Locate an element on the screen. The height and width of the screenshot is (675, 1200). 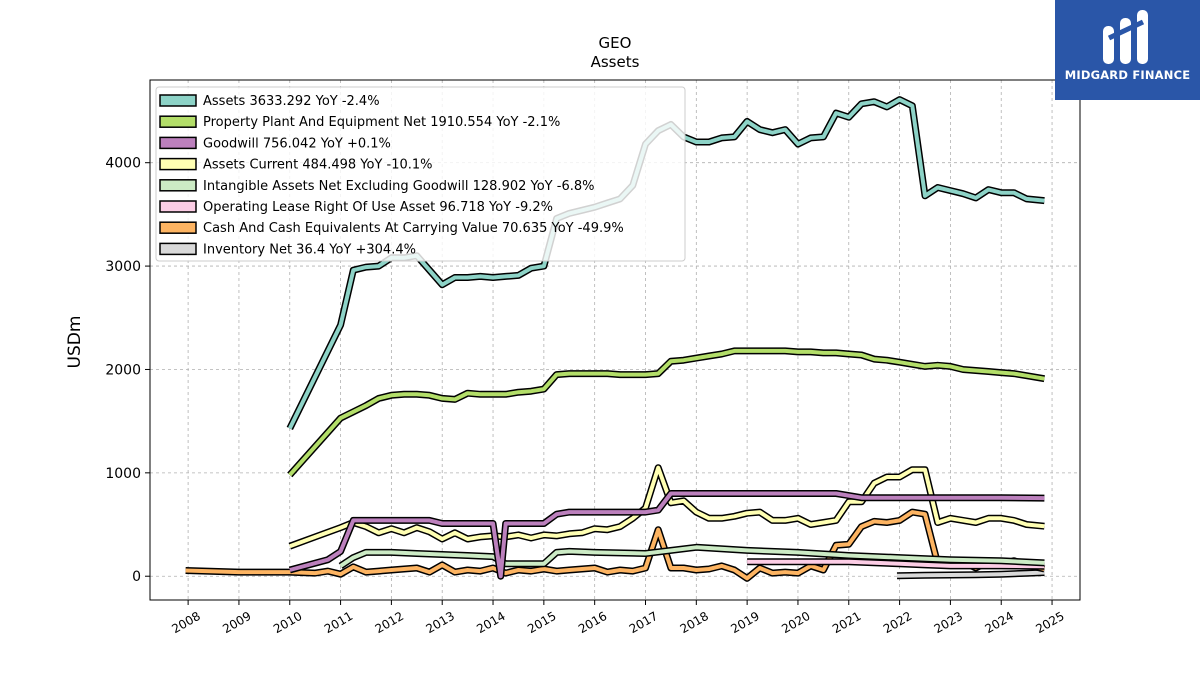
series-inventory-net is located at coordinates (970, 574).